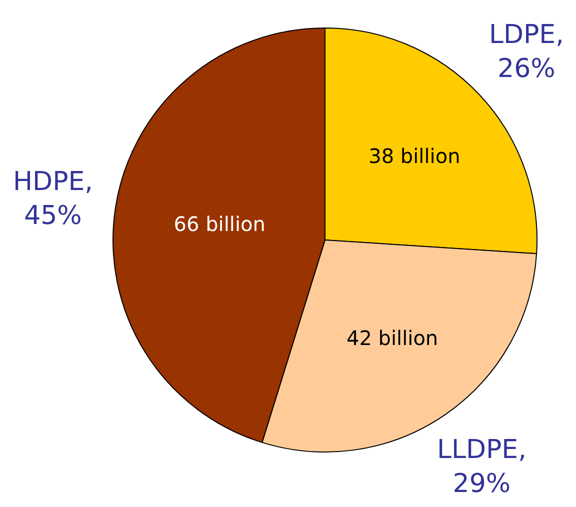  What do you see at coordinates (220, 224) in the screenshot?
I see `data-label: 66 billion` at bounding box center [220, 224].